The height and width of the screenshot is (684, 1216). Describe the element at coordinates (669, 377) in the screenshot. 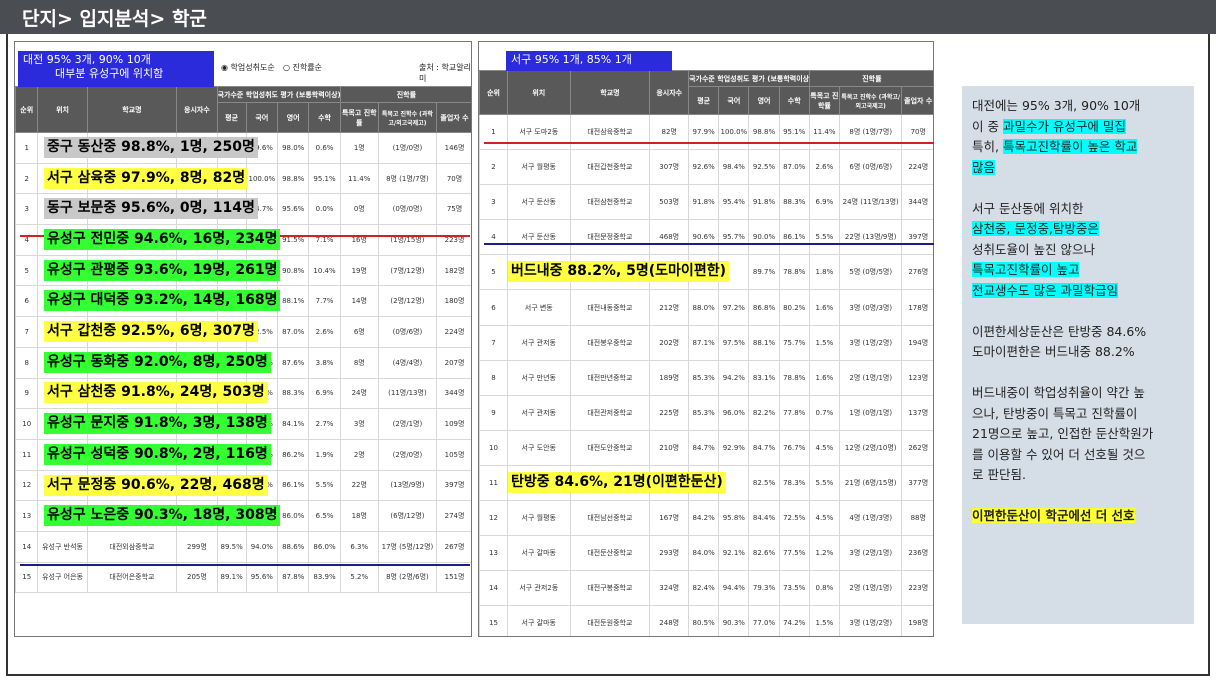

I see `cell-students: 189명` at that location.